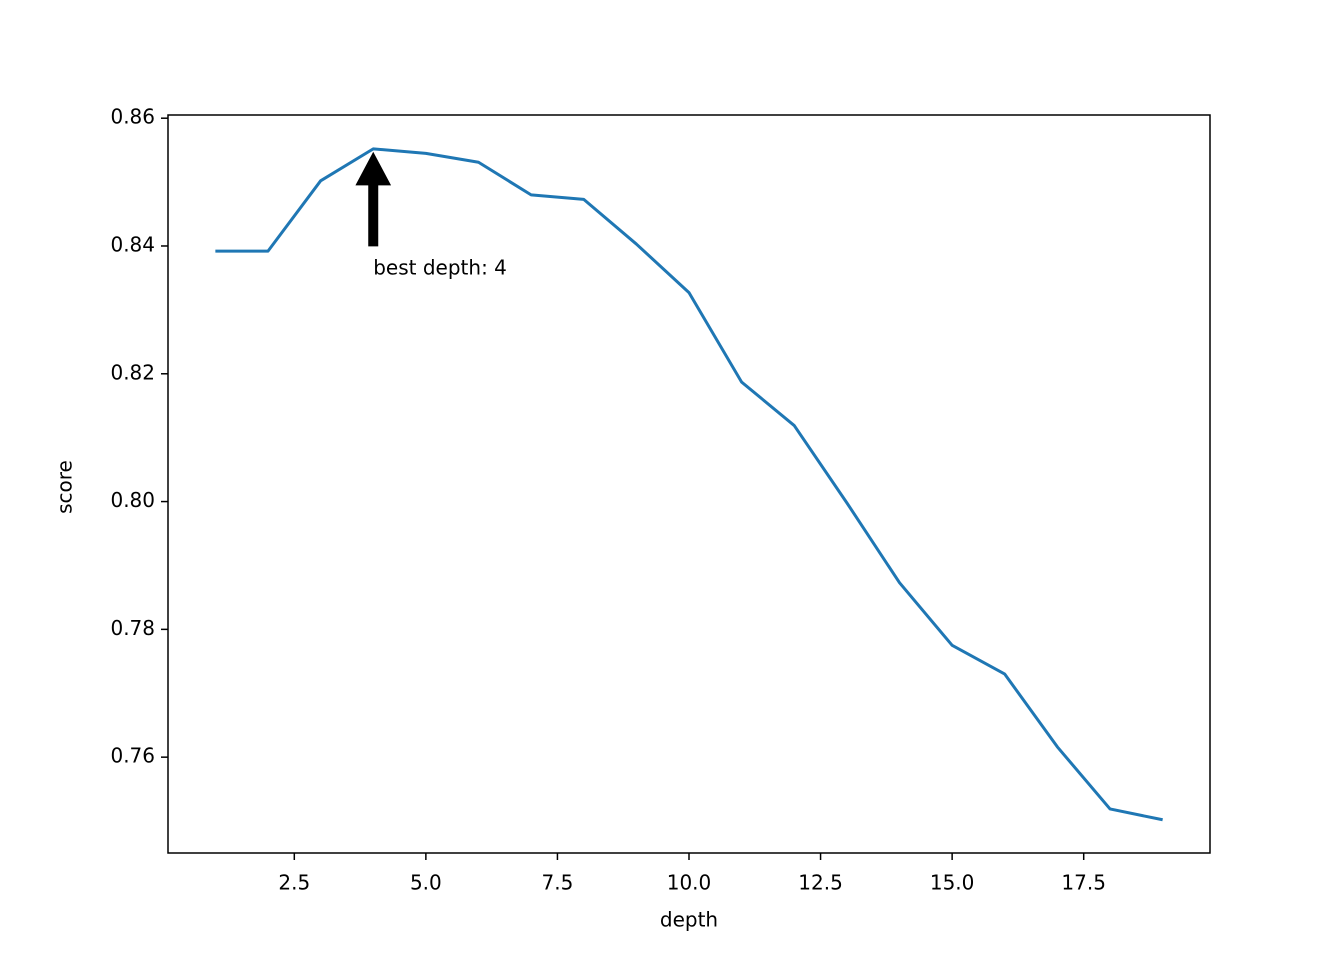 Image resolution: width=1344 pixels, height=960 pixels. I want to click on x-tick-label: 15.0, so click(952, 883).